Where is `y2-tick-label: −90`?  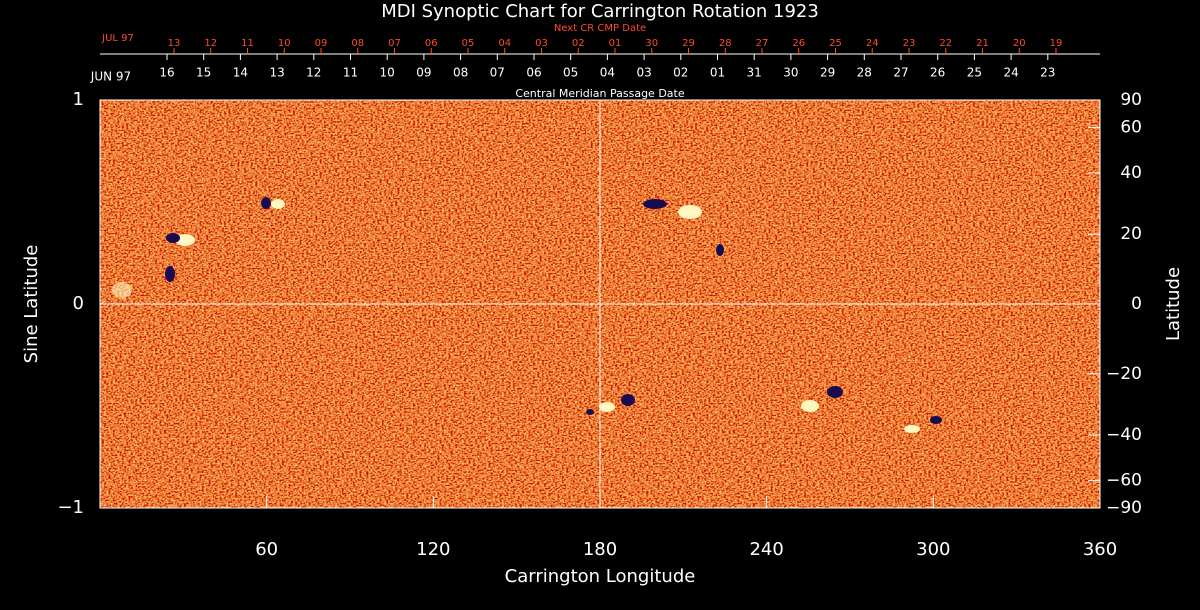
y2-tick-label: −90 is located at coordinates (1124, 508).